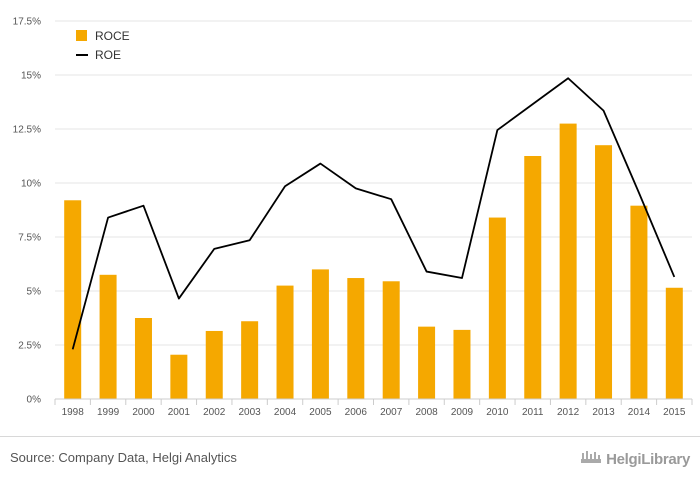  Describe the element at coordinates (29, 346) in the screenshot. I see `y-tick-label: 2.5%` at that location.